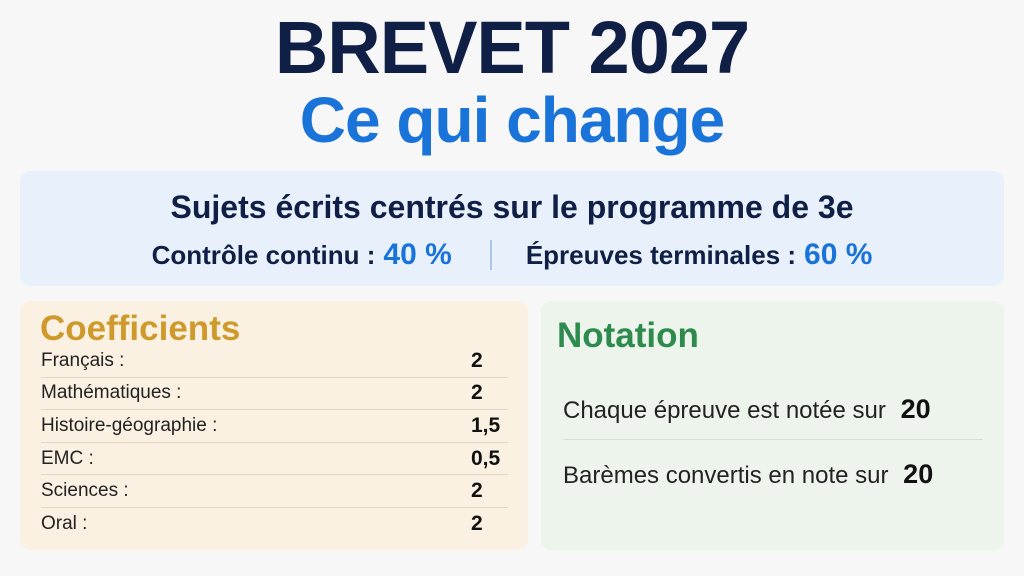  I want to click on continuous-assessment-value: 40 %, so click(417, 254).